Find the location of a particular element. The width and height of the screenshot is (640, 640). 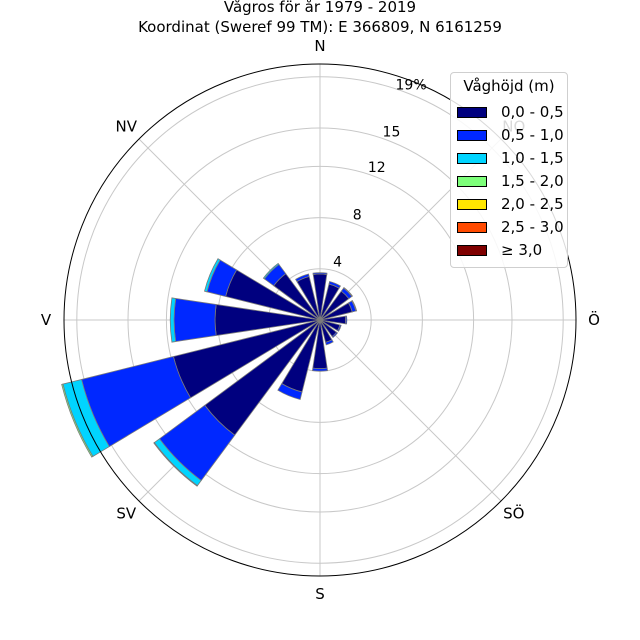

radial-tick-label: 15 is located at coordinates (392, 133).